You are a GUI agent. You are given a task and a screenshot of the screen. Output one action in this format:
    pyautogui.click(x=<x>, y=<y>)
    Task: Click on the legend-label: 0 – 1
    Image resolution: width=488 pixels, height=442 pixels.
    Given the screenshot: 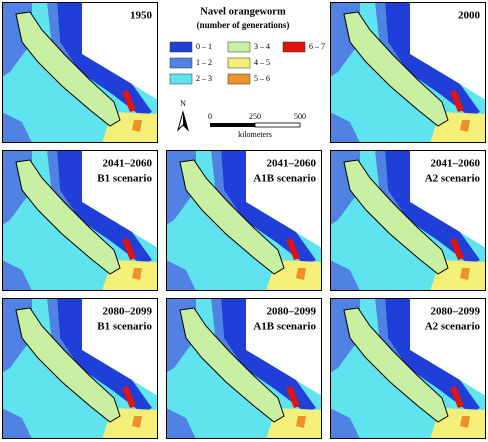 What is the action you would take?
    pyautogui.click(x=204, y=46)
    